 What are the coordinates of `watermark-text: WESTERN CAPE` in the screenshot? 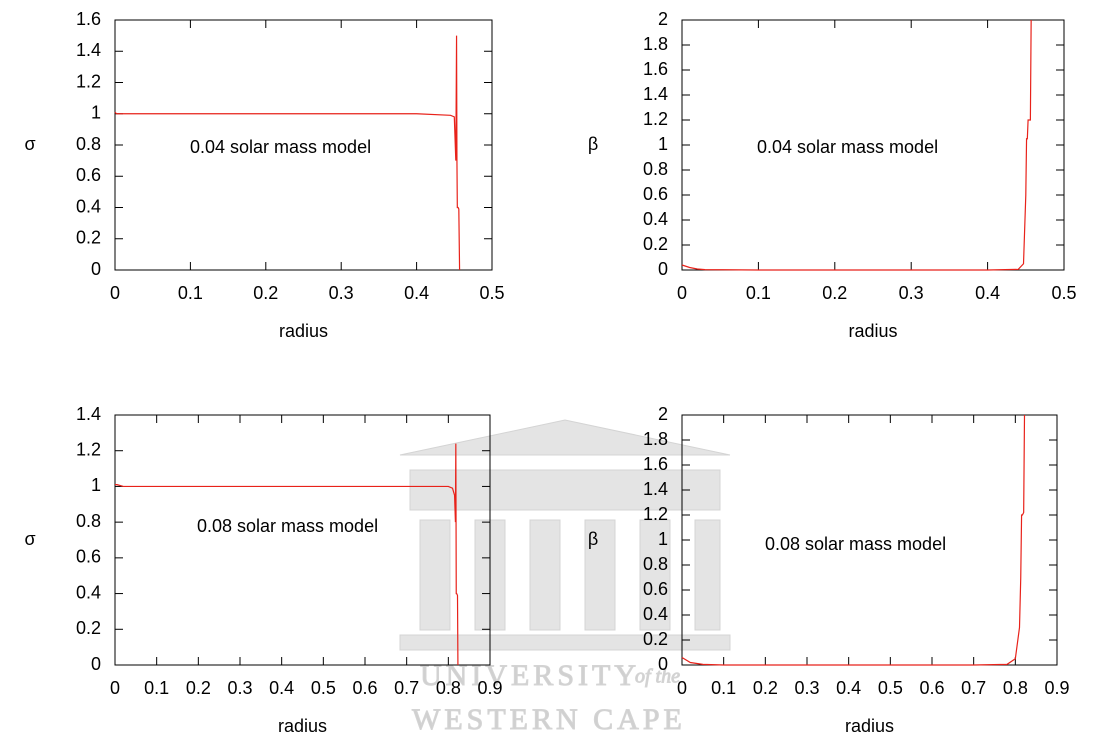 It's located at (549, 719).